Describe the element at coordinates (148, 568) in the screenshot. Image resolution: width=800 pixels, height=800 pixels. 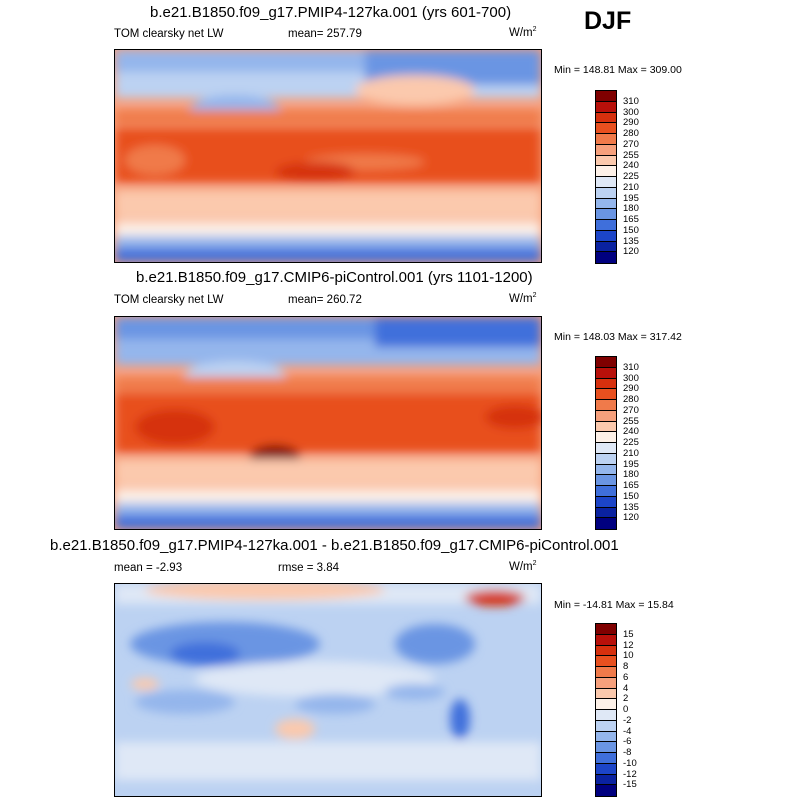
I see `panel3-mean-label: mean = -2.93` at that location.